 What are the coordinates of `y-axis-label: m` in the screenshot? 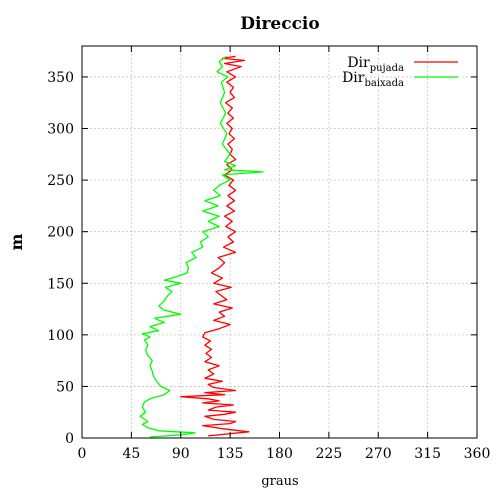 It's located at (16, 241).